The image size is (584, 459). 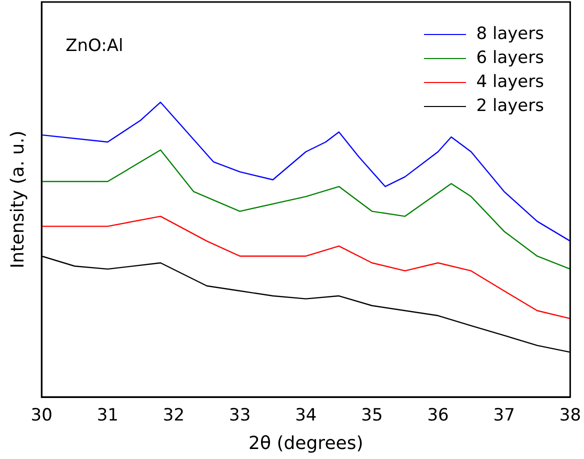 What do you see at coordinates (504, 416) in the screenshot?
I see `x-tick-label: 37` at bounding box center [504, 416].